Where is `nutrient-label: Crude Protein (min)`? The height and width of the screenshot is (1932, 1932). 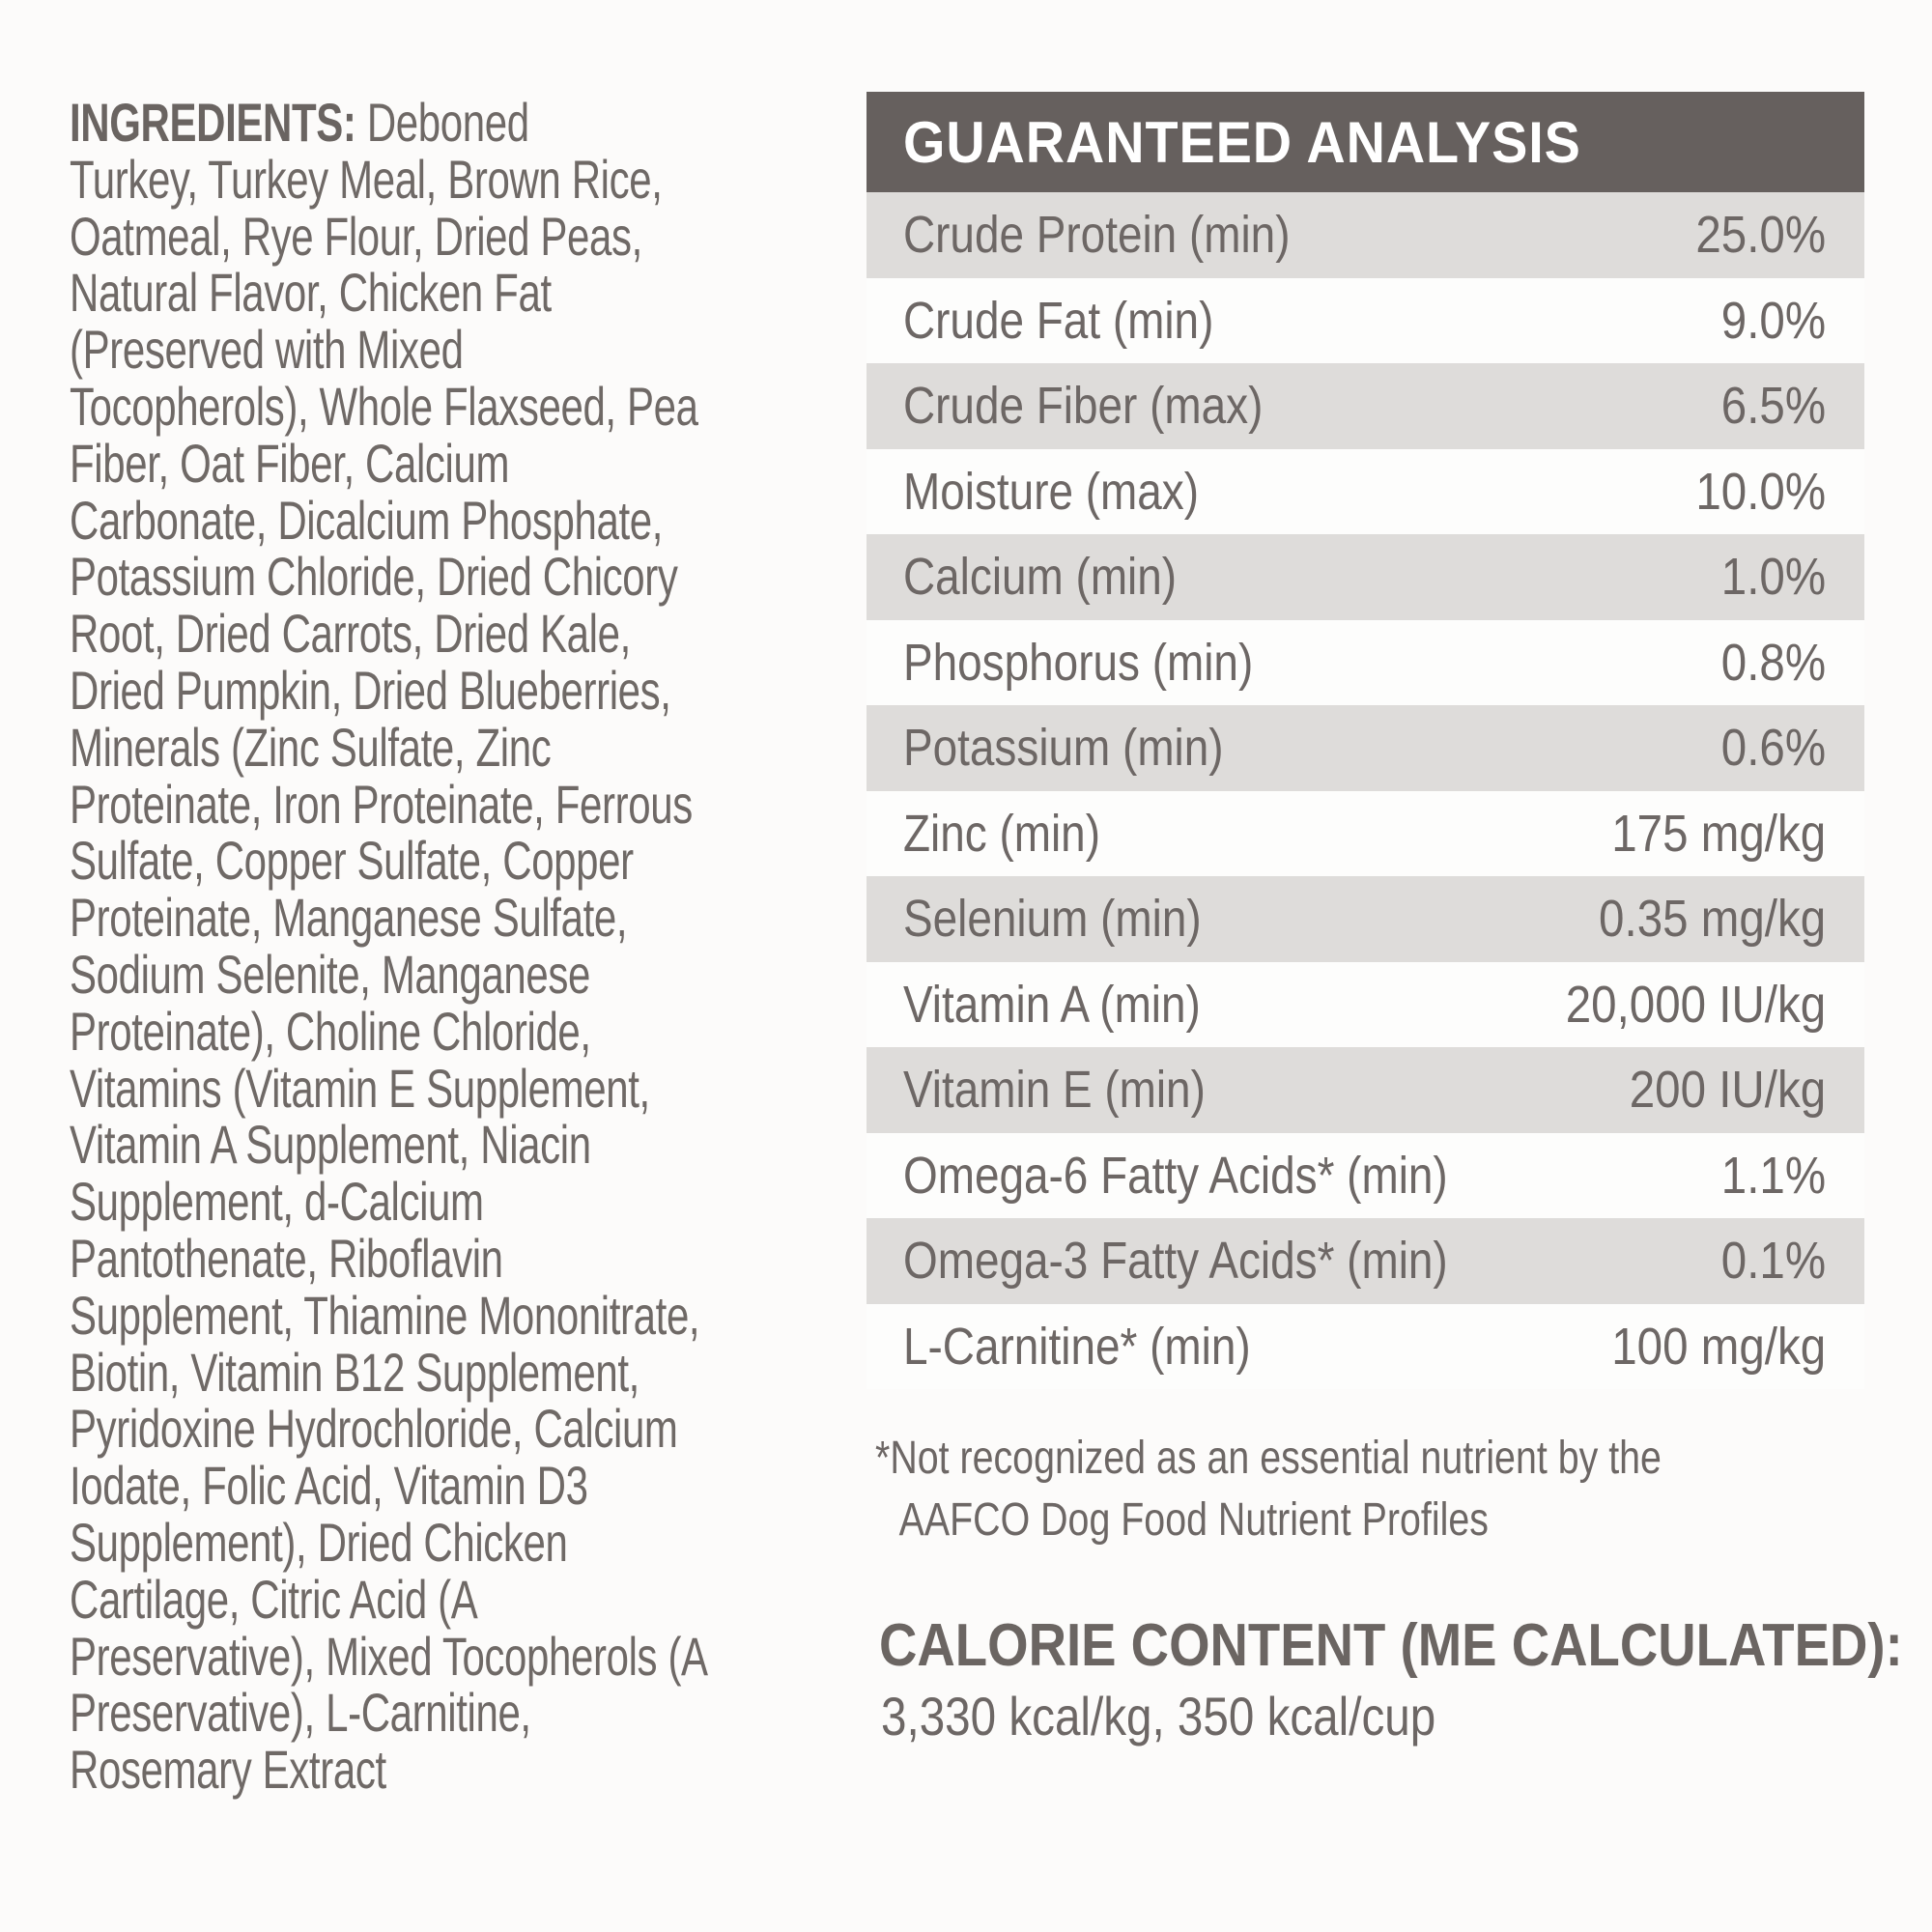
nutrient-label: Crude Protein (min) is located at coordinates (1097, 235).